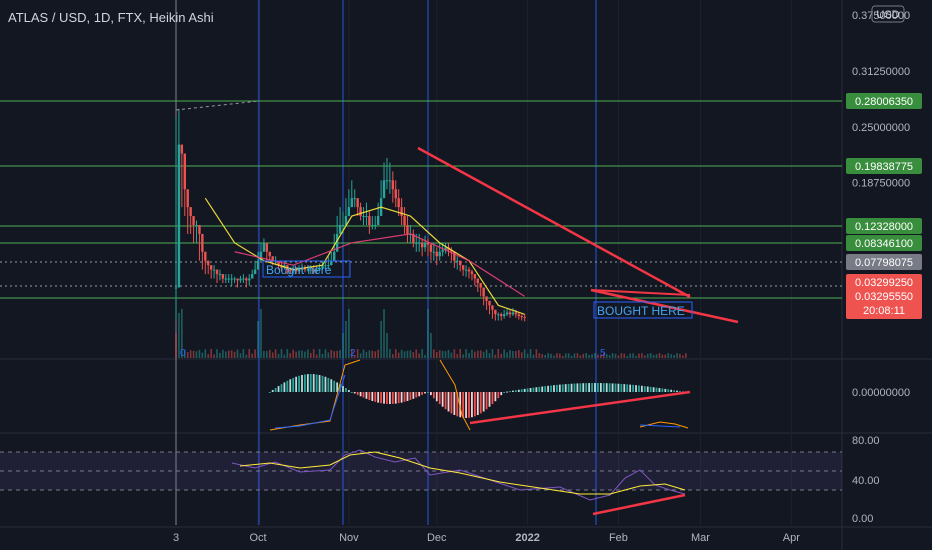 The width and height of the screenshot is (932, 550). What do you see at coordinates (884, 167) in the screenshot?
I see `price-tag-support-label: 0.19838775` at bounding box center [884, 167].